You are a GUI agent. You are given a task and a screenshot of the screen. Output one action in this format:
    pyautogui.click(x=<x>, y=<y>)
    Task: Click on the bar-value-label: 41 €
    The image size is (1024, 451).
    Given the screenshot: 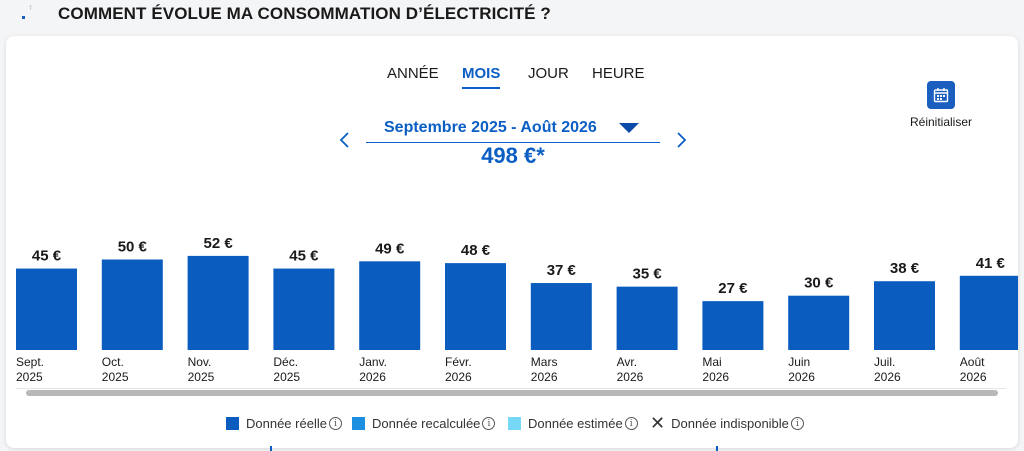 What is the action you would take?
    pyautogui.click(x=991, y=263)
    